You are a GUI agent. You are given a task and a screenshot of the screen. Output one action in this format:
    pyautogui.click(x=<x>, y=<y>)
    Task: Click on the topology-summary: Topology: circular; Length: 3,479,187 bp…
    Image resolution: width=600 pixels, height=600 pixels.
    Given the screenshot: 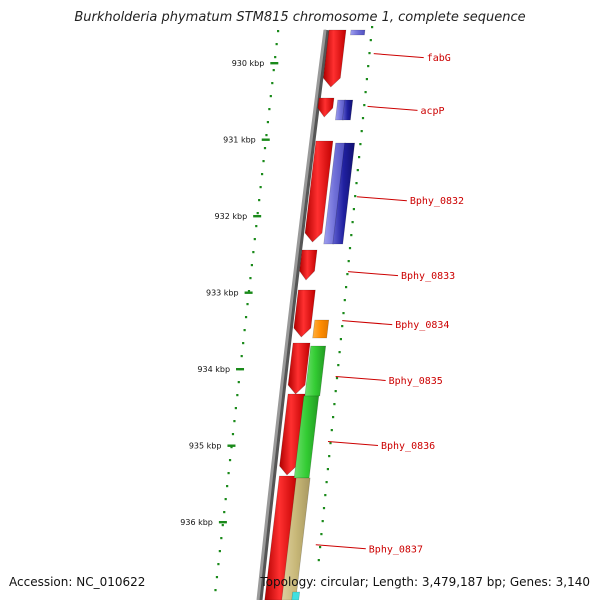 What is the action you would take?
    pyautogui.click(x=425, y=582)
    